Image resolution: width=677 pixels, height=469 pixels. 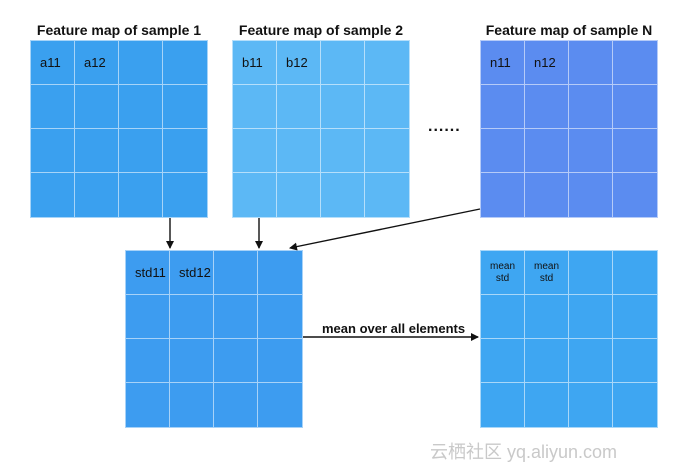 What do you see at coordinates (299, 63) in the screenshot?
I see `cell-b12: b12` at bounding box center [299, 63].